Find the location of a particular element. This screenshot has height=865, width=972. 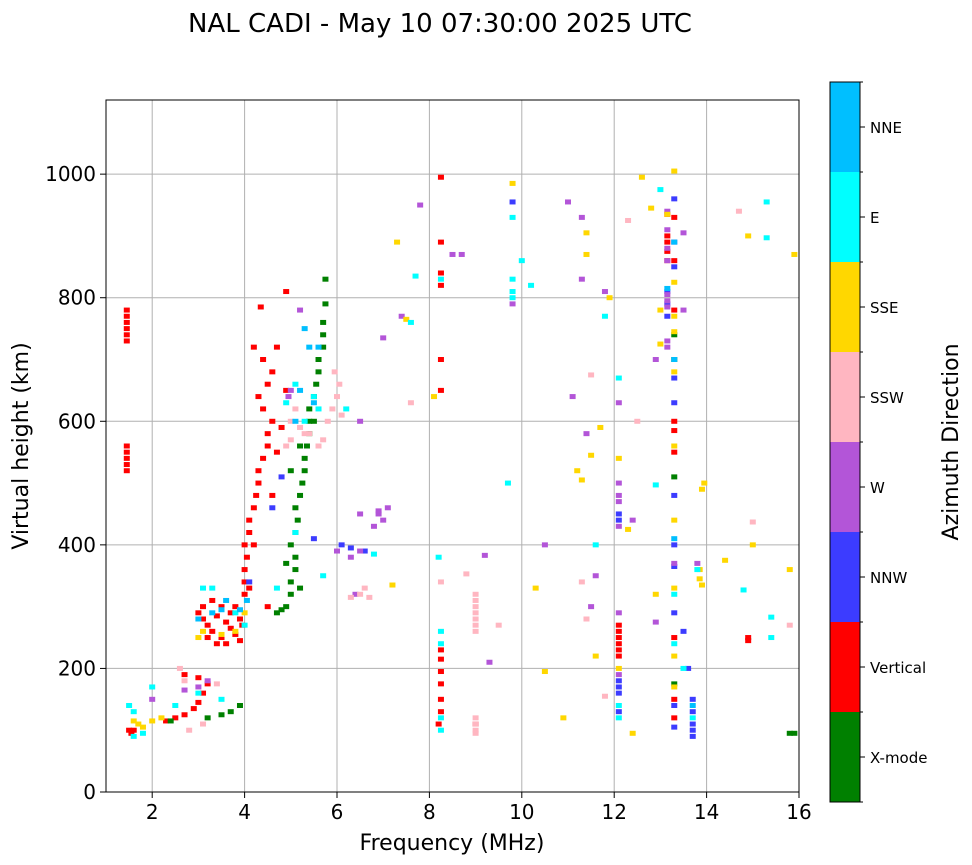

x-tick-label: 8 is located at coordinates (429, 812).